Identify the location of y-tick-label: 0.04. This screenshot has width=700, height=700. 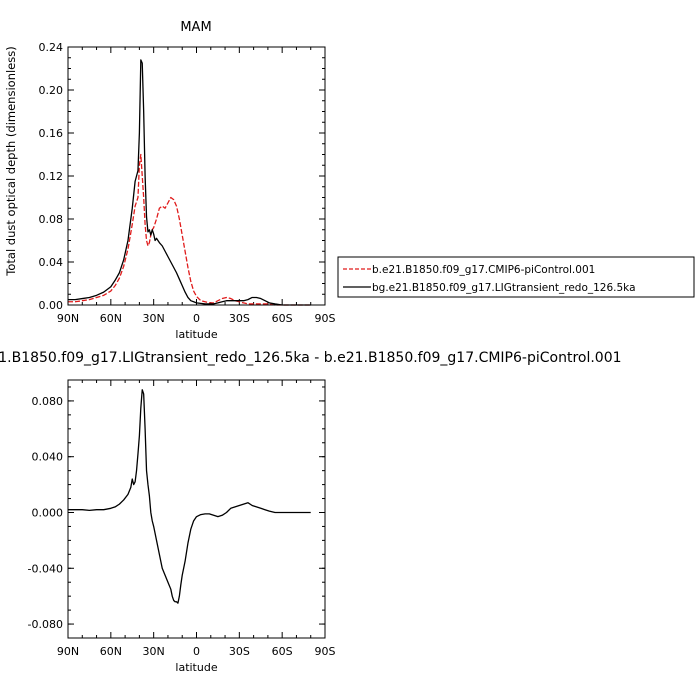
(51, 262).